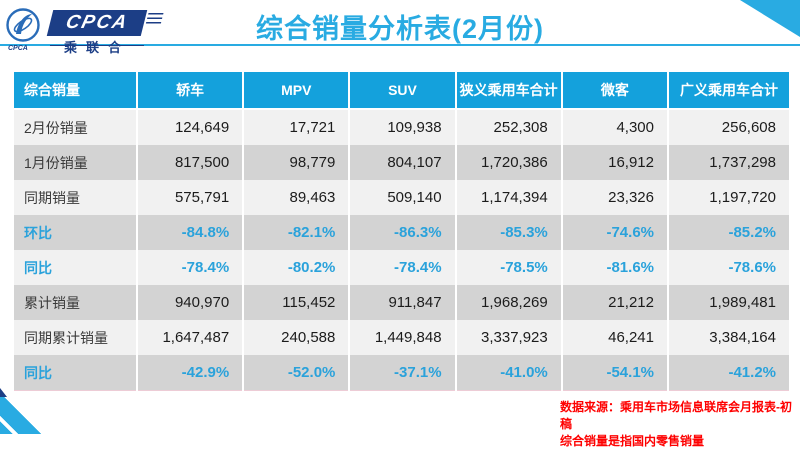 This screenshot has width=800, height=450. What do you see at coordinates (189, 197) in the screenshot?
I see `table-cell: 575,791` at bounding box center [189, 197].